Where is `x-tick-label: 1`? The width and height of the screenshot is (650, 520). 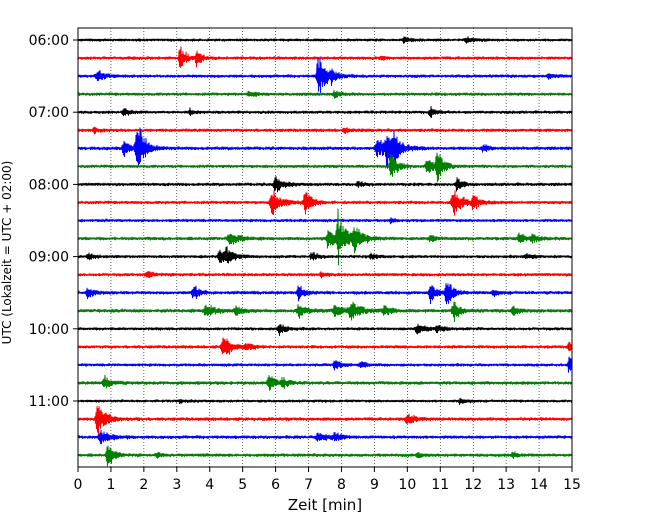
x-tick-label: 1 is located at coordinates (110, 485).